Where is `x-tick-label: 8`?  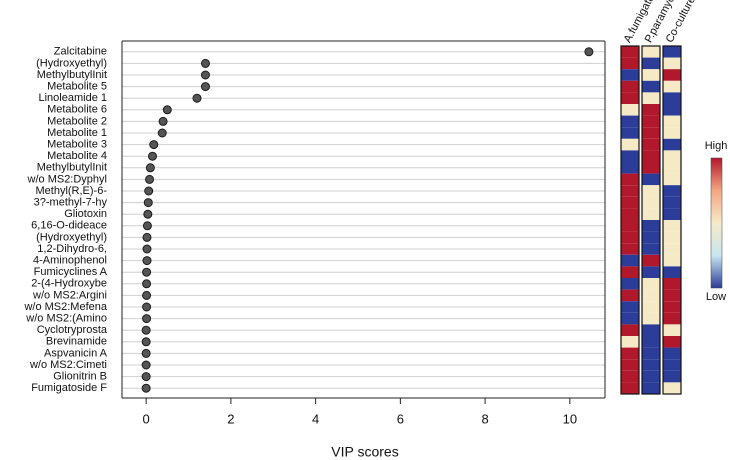
x-tick-label: 8 is located at coordinates (484, 418).